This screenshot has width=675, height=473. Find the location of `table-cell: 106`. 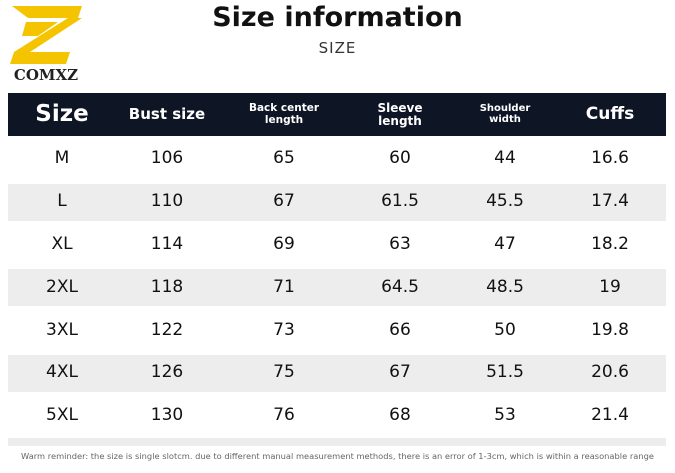

table-cell: 106 is located at coordinates (167, 158).